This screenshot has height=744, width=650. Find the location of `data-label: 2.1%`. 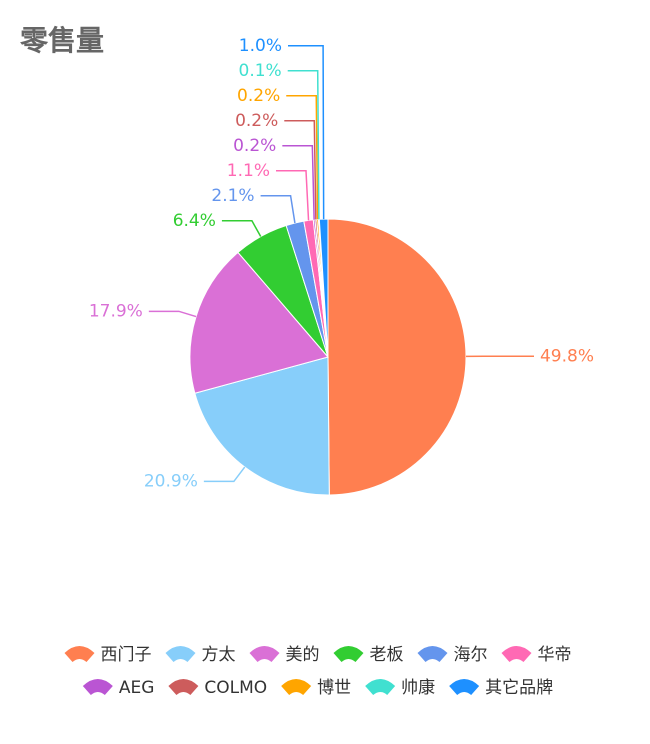

data-label: 2.1% is located at coordinates (232, 196).